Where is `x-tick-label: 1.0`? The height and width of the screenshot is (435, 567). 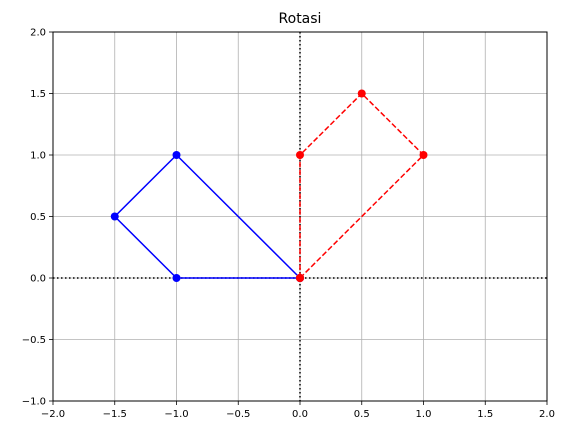 x-tick-label: 1.0 is located at coordinates (424, 414).